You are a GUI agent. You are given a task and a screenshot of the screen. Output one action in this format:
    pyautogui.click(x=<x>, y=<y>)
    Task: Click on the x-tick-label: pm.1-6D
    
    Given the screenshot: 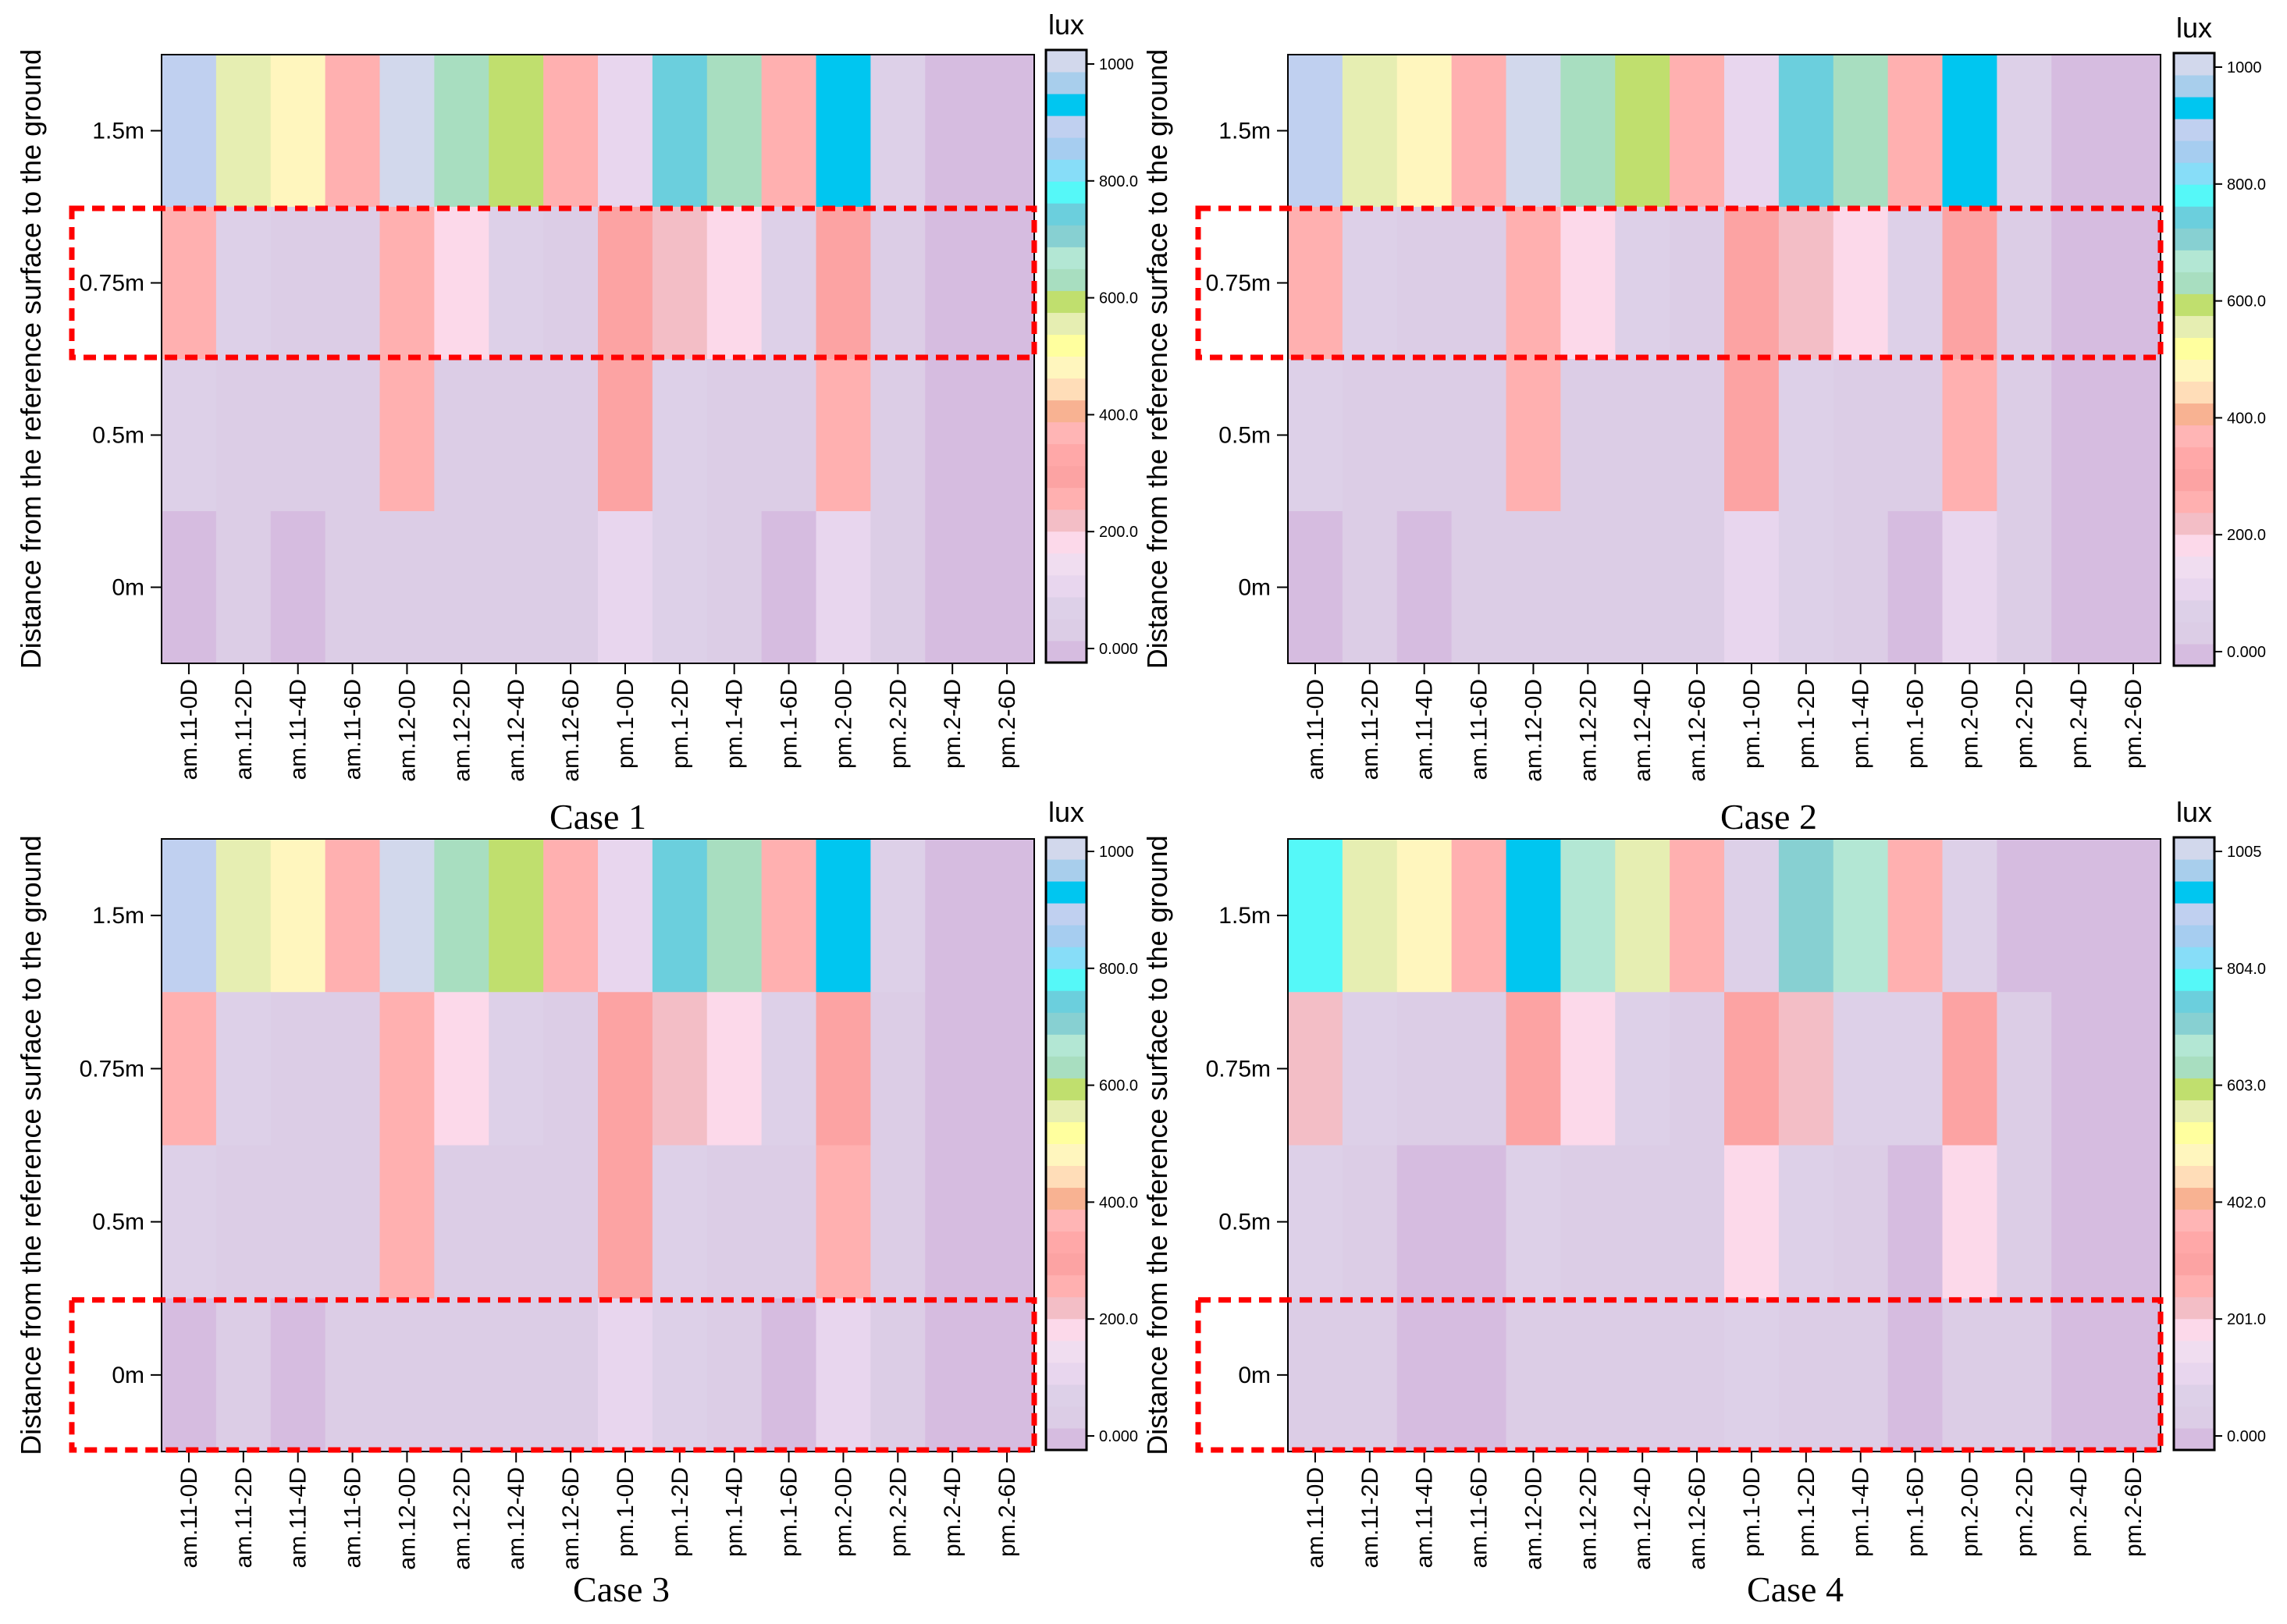 What is the action you would take?
    pyautogui.click(x=790, y=724)
    